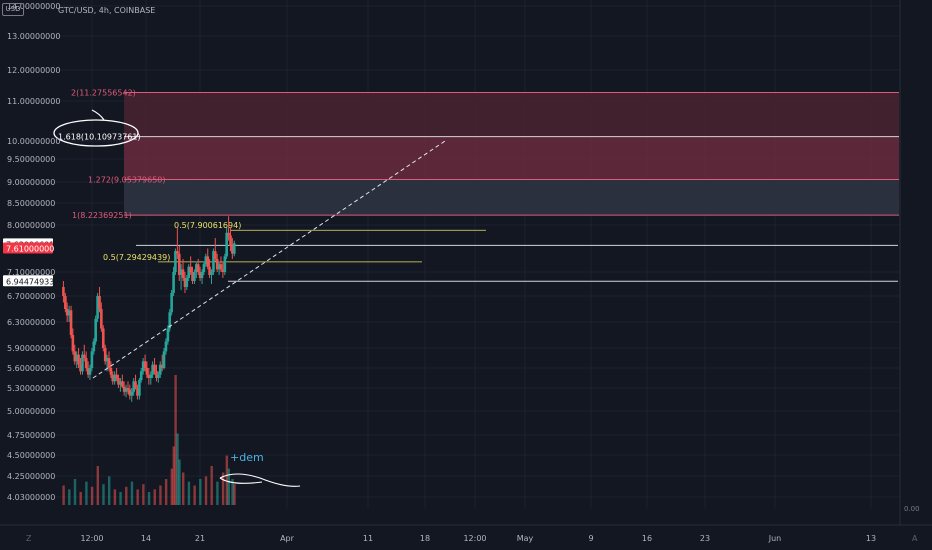 The width and height of the screenshot is (932, 550). I want to click on retracement-label: 0.5(7.90061694), so click(207, 225).